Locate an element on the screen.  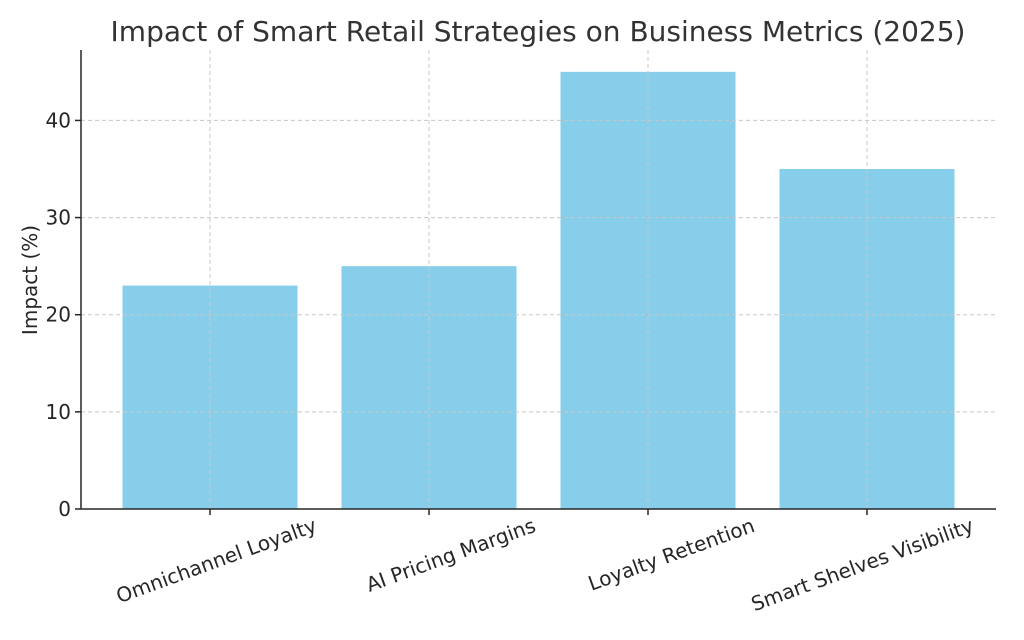
x-tick-label-1: AI Pricing Margins is located at coordinates (451, 555).